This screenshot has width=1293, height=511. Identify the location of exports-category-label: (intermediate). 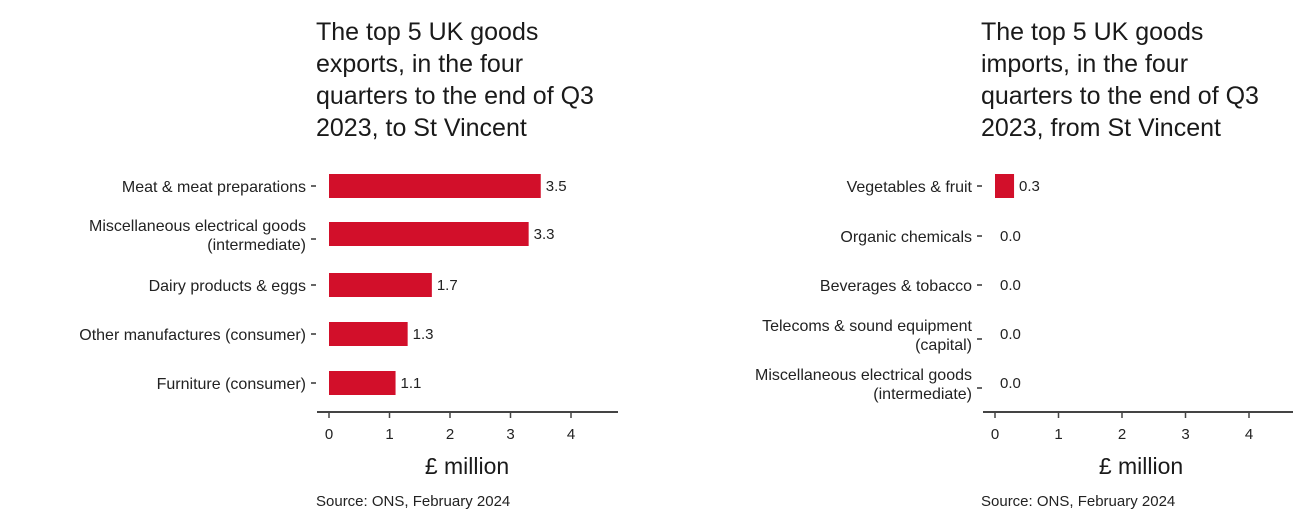
(256, 245).